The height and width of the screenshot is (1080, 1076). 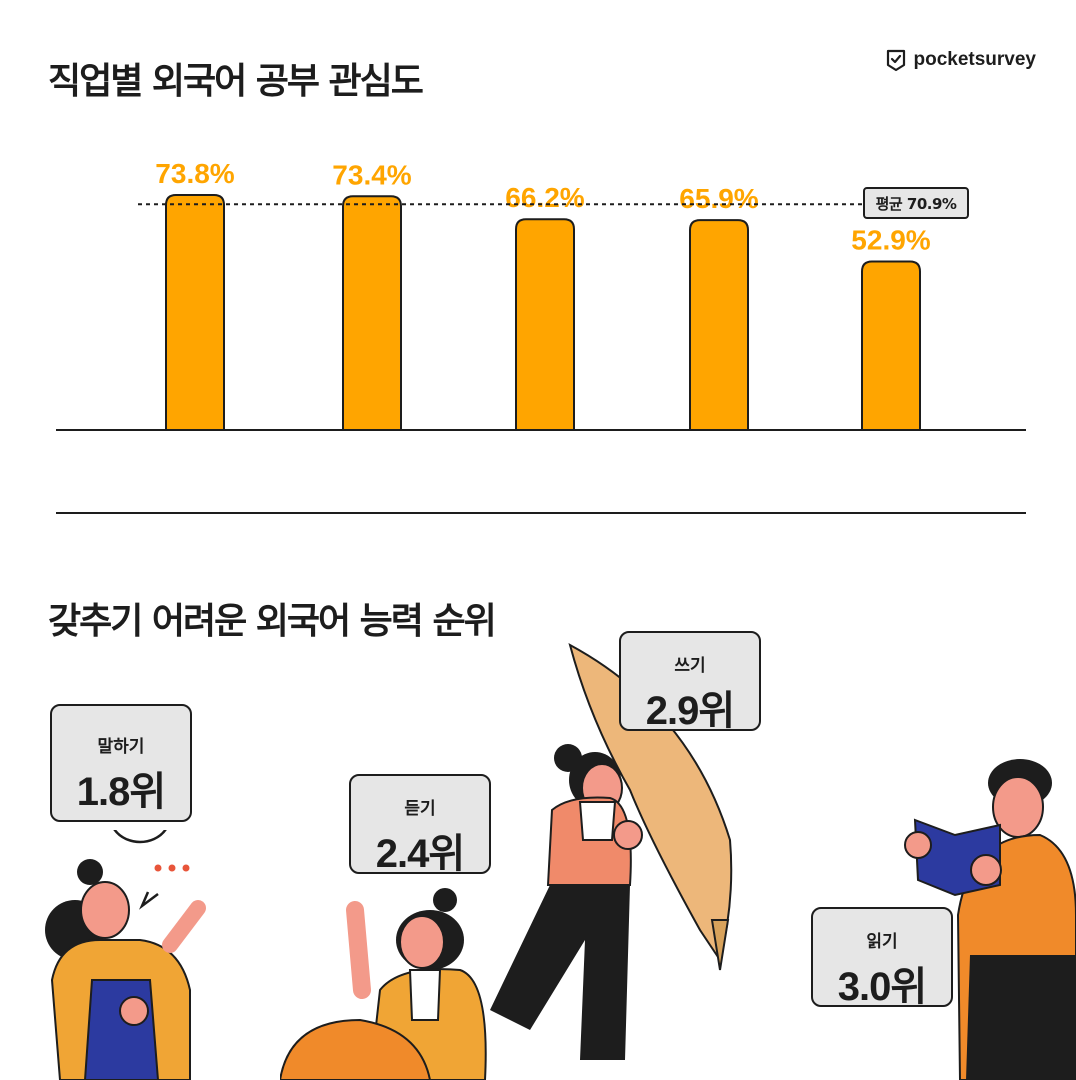 I want to click on listening-woman-illustration, so click(x=383, y=984).